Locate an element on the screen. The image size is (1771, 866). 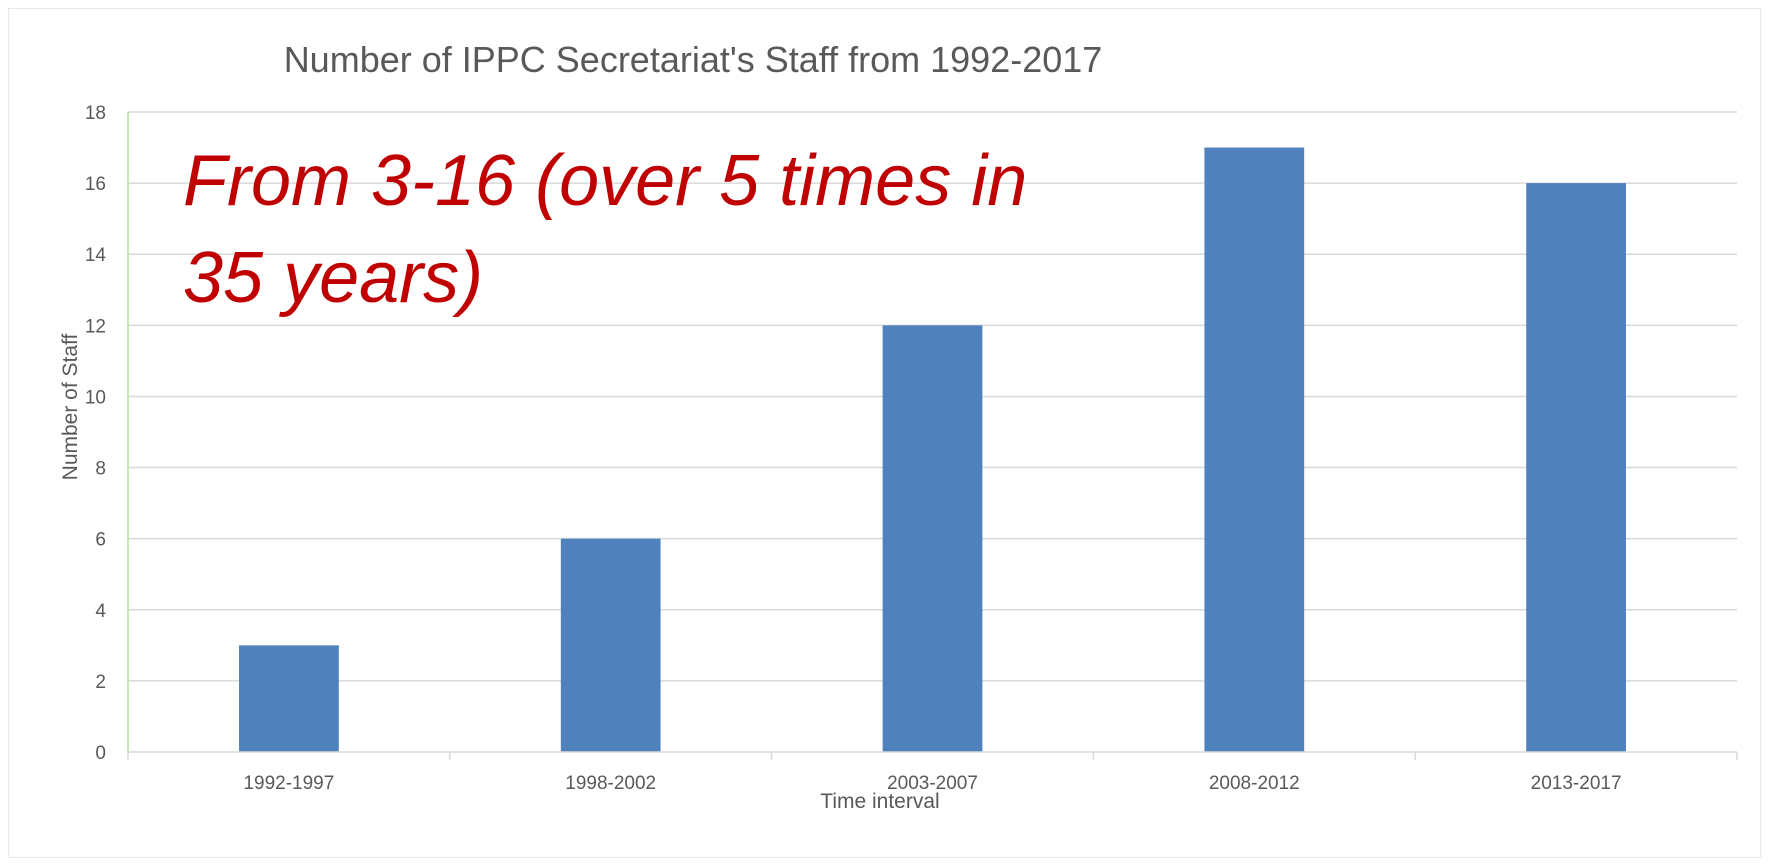
x-tick-label: 2013-2017 is located at coordinates (1576, 783).